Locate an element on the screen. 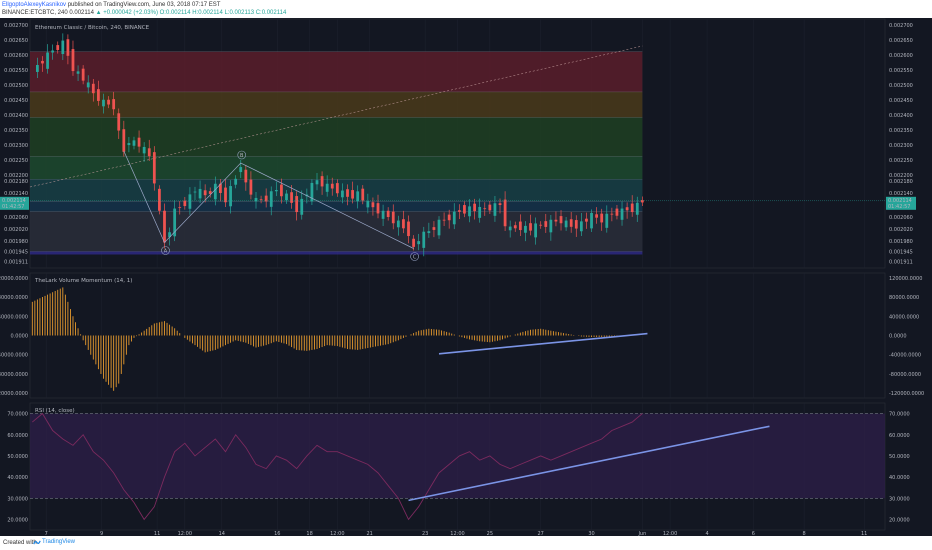 The height and width of the screenshot is (550, 932). rsi-tick-right-5: 20.0000 is located at coordinates (899, 520).